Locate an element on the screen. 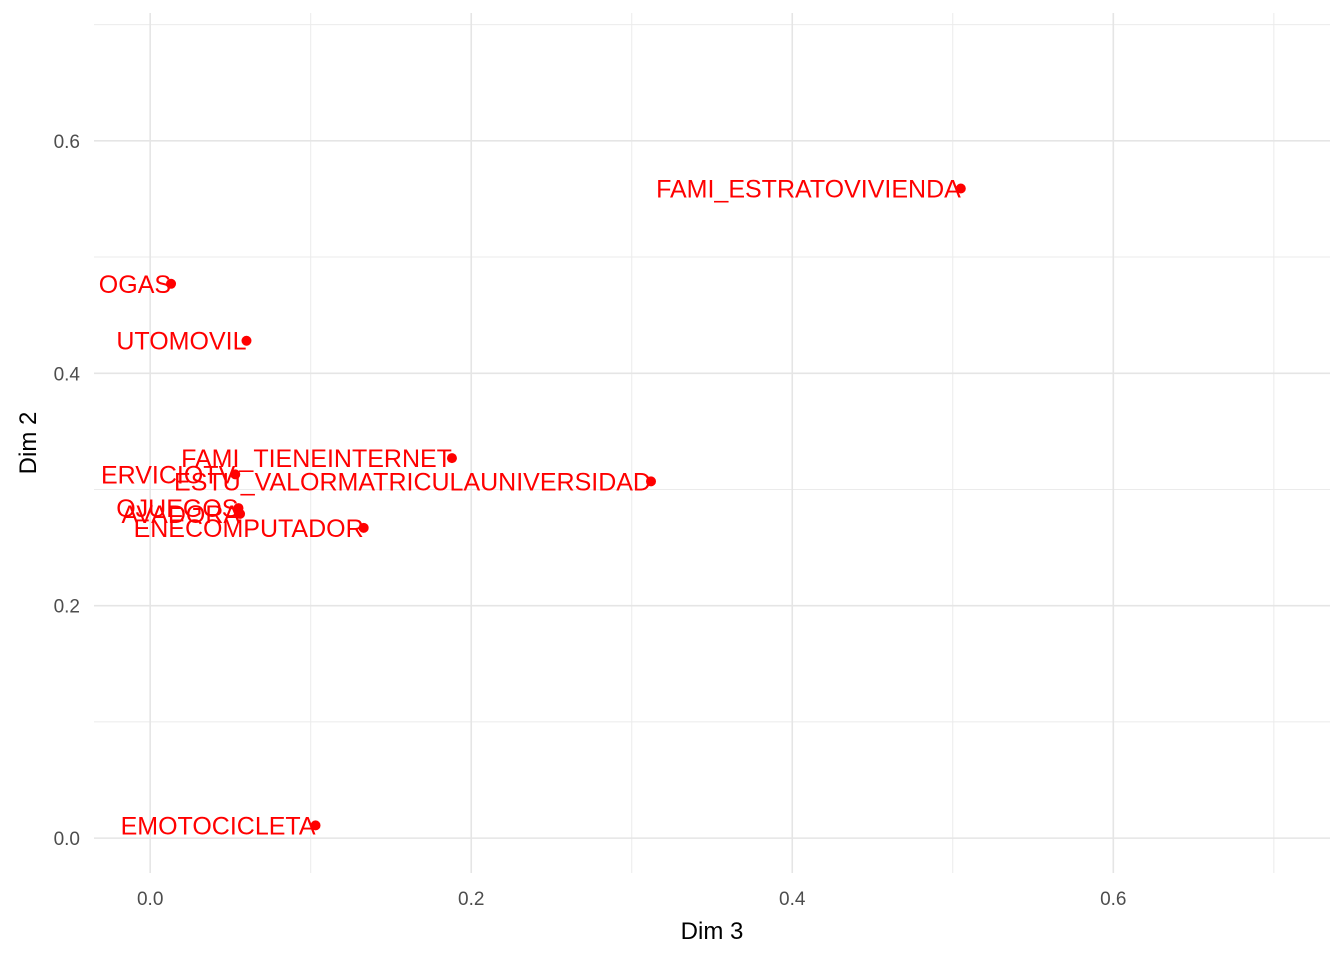  x-tick-label: 0.6 is located at coordinates (1113, 899).